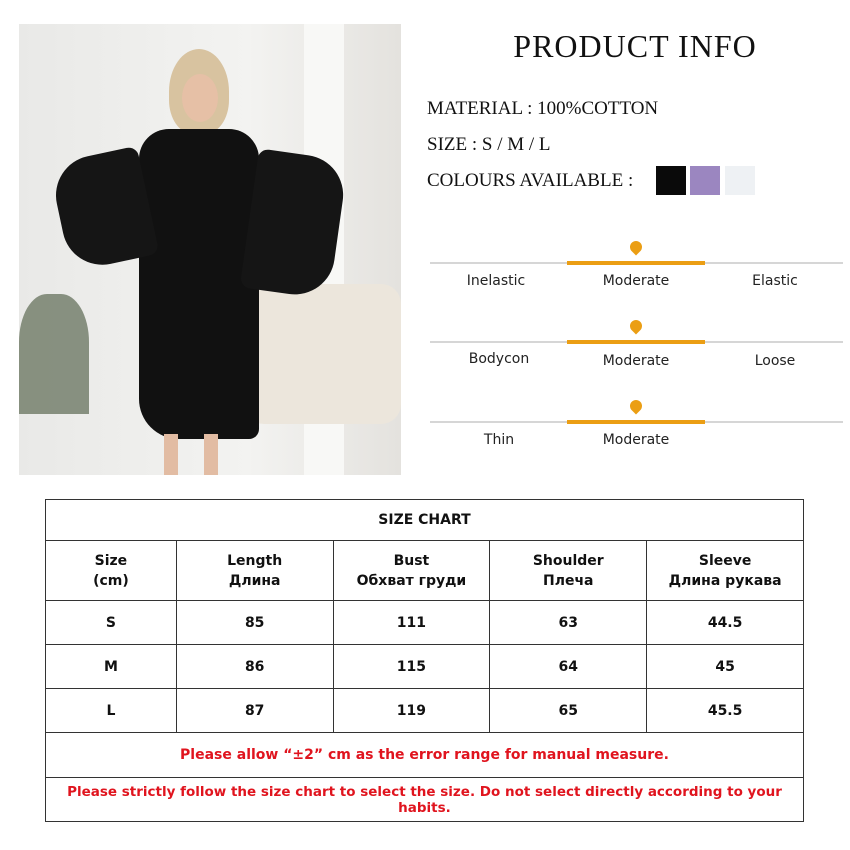 The height and width of the screenshot is (850, 850). I want to click on material-spec: MATERIAL : 100%COTTON, so click(543, 108).